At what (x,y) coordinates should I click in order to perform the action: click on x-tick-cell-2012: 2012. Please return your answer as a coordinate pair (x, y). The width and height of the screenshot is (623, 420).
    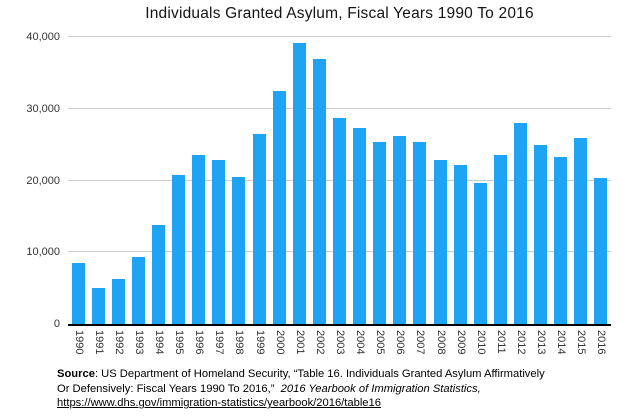
    Looking at the image, I should click on (520, 346).